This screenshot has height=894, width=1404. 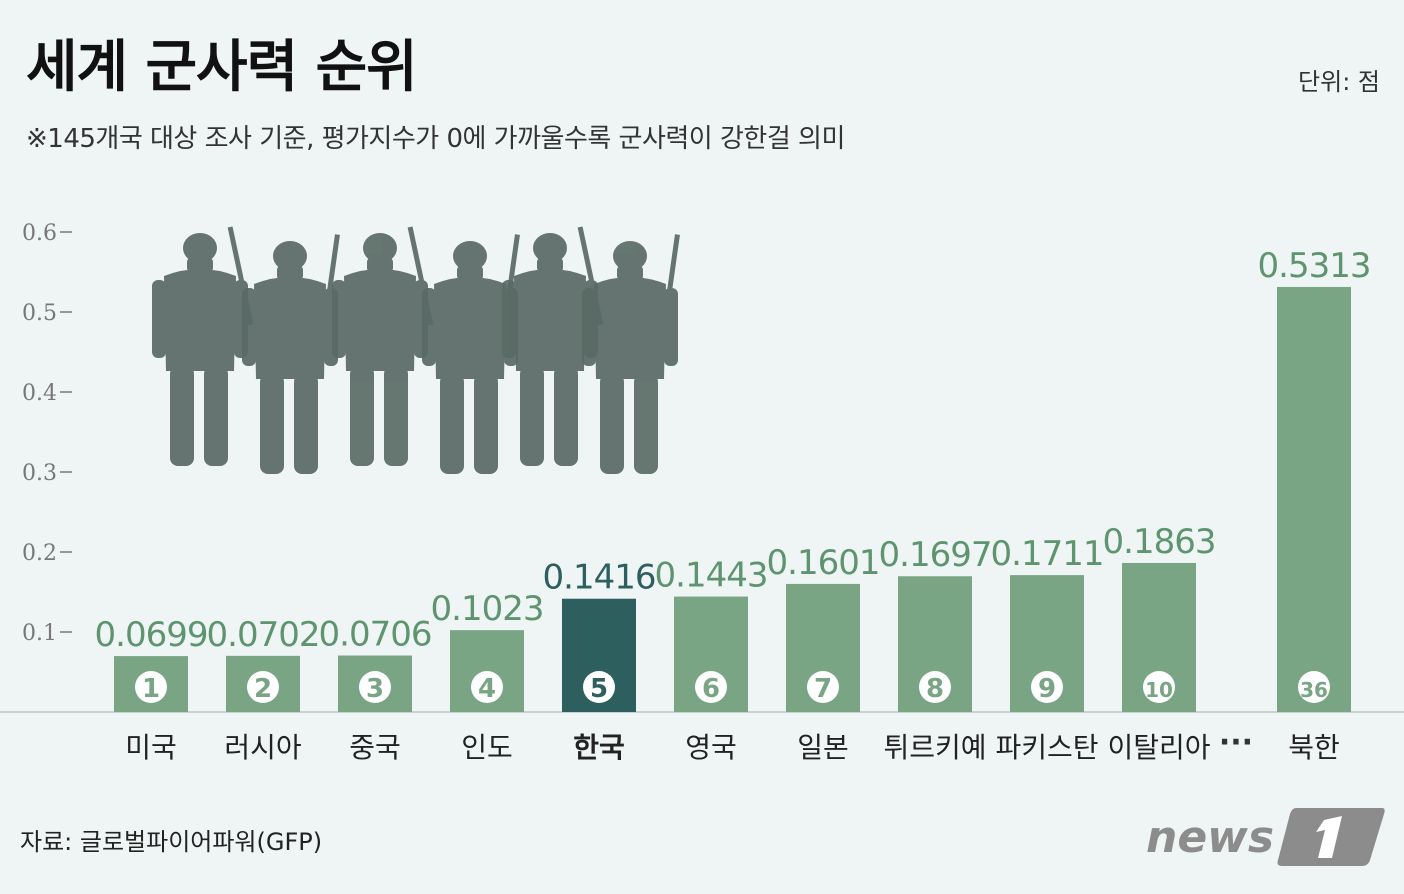 What do you see at coordinates (1159, 542) in the screenshot?
I see `value-label: 0.1863` at bounding box center [1159, 542].